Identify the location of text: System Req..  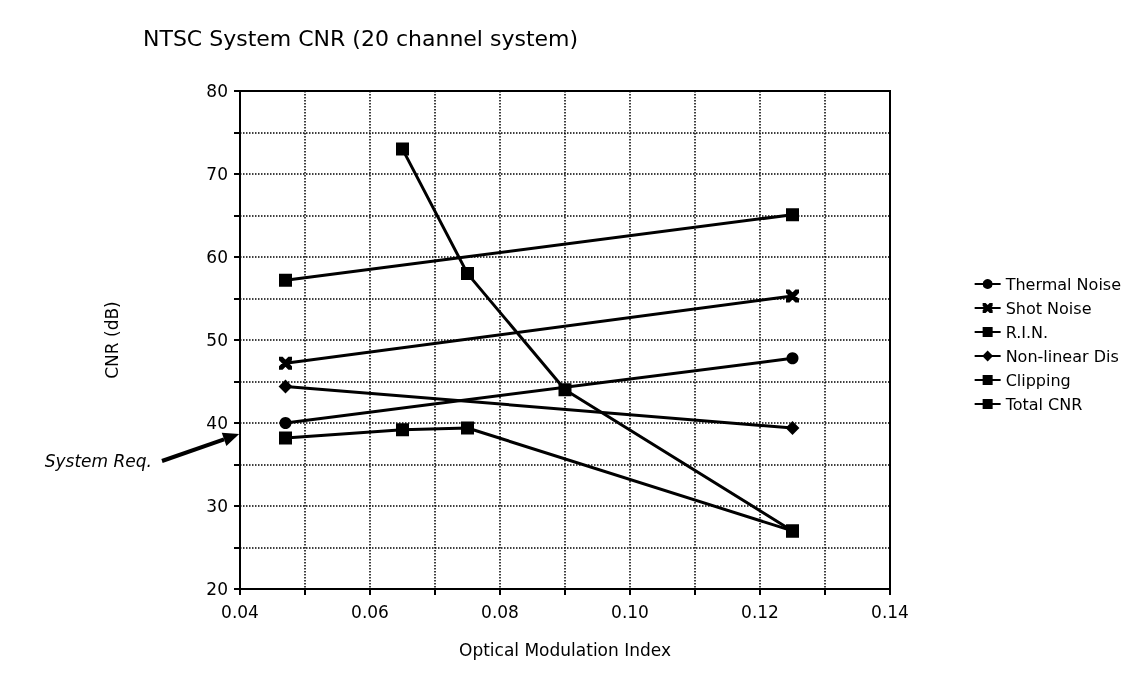
(98, 461).